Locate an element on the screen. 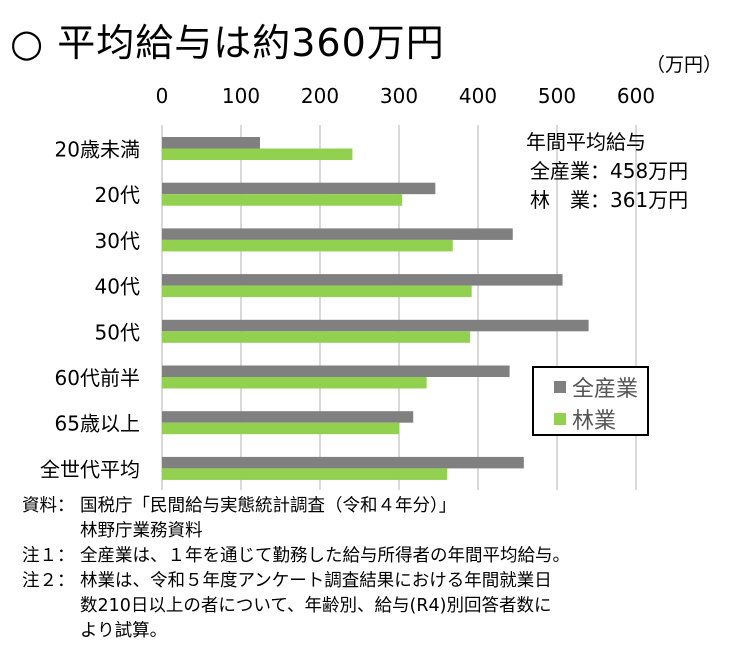 The height and width of the screenshot is (654, 736). note-label: 注２： is located at coordinates (48, 581).